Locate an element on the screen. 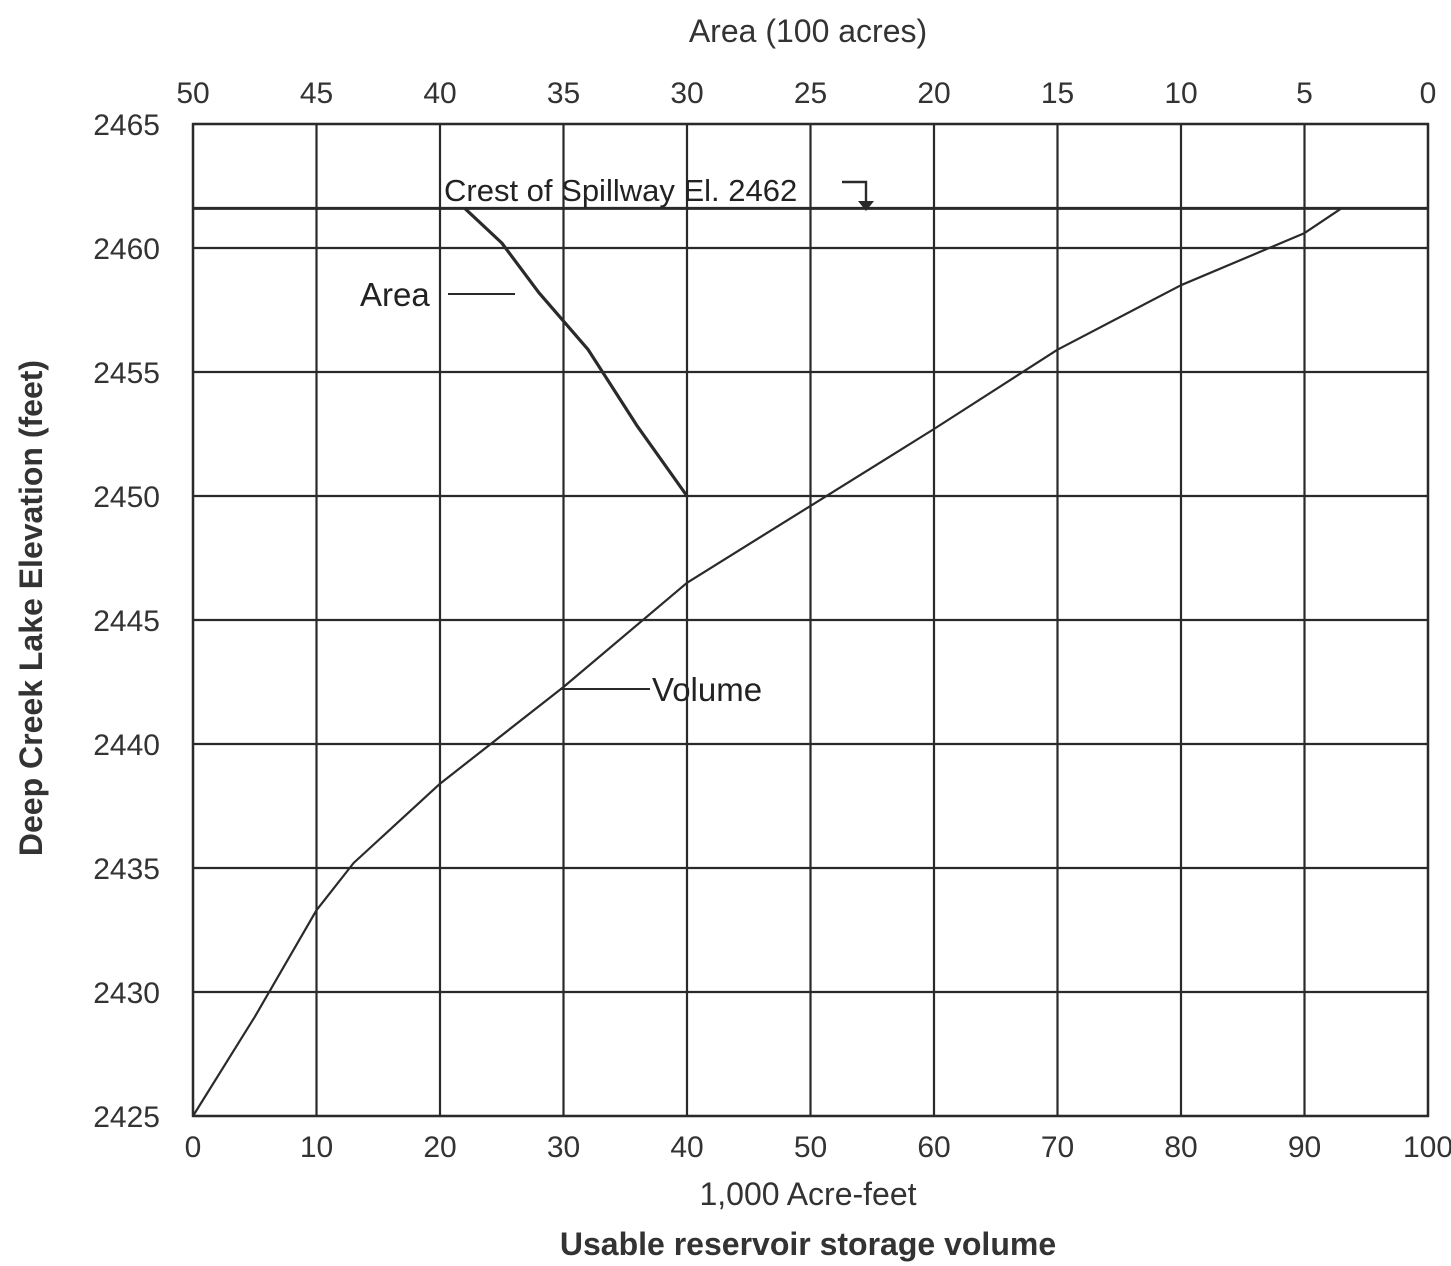 The width and height of the screenshot is (1451, 1266). x-tick-label: 60 is located at coordinates (933, 1147).